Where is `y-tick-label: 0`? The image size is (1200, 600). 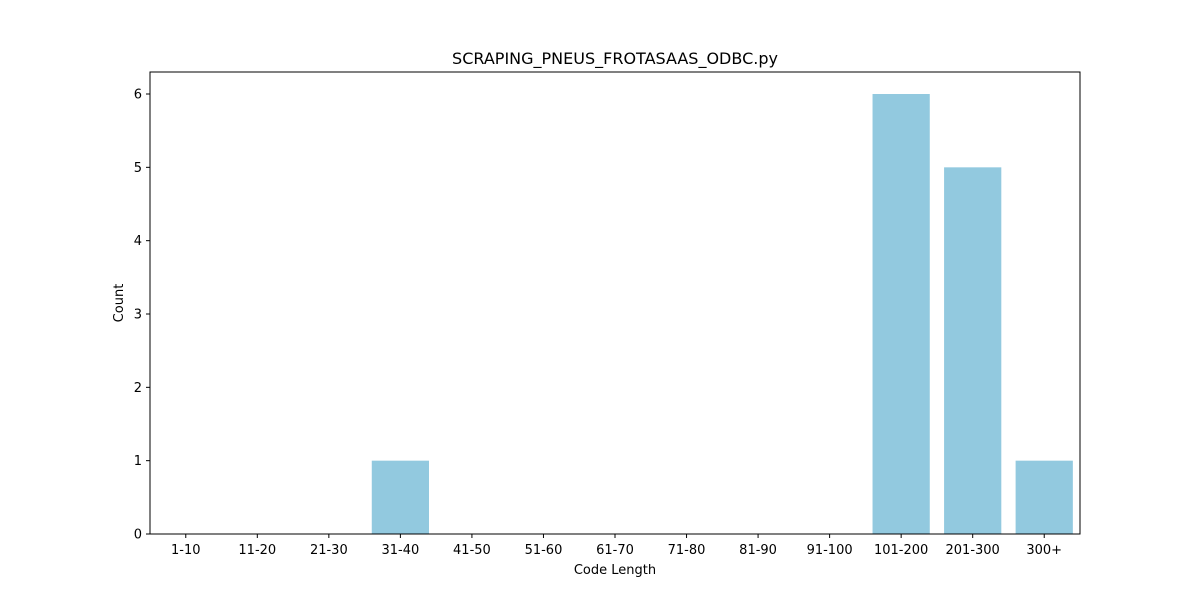
y-tick-label: 0 is located at coordinates (138, 535).